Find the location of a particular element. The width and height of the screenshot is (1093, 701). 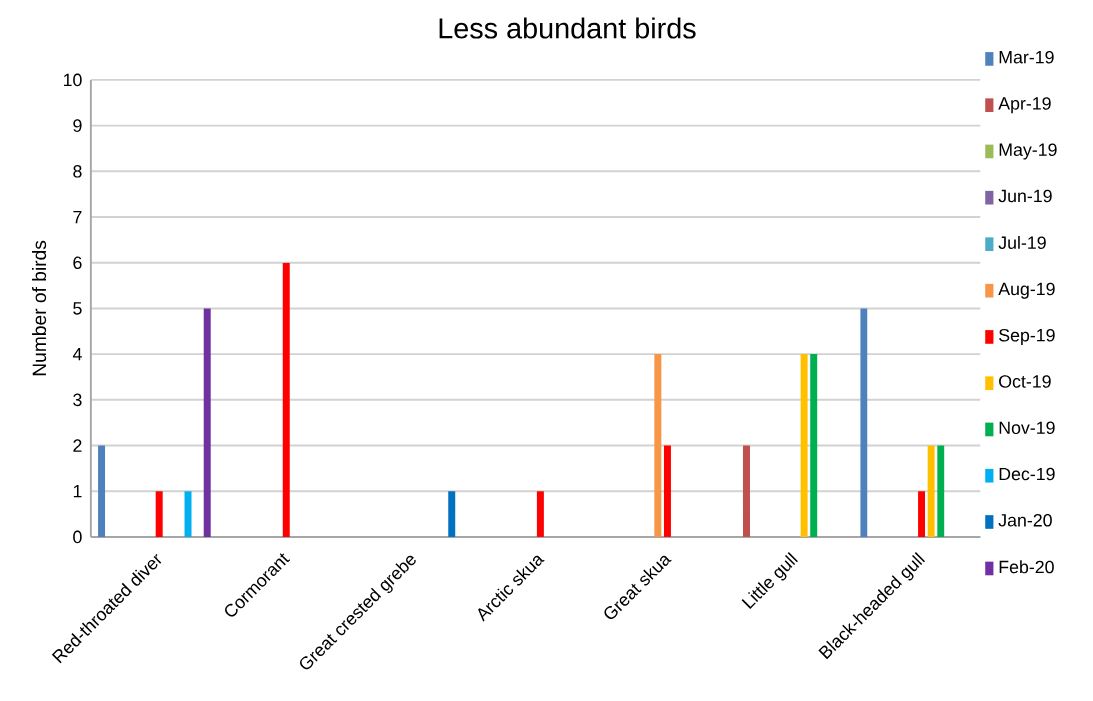

y-tick-label: 4 is located at coordinates (77, 354).